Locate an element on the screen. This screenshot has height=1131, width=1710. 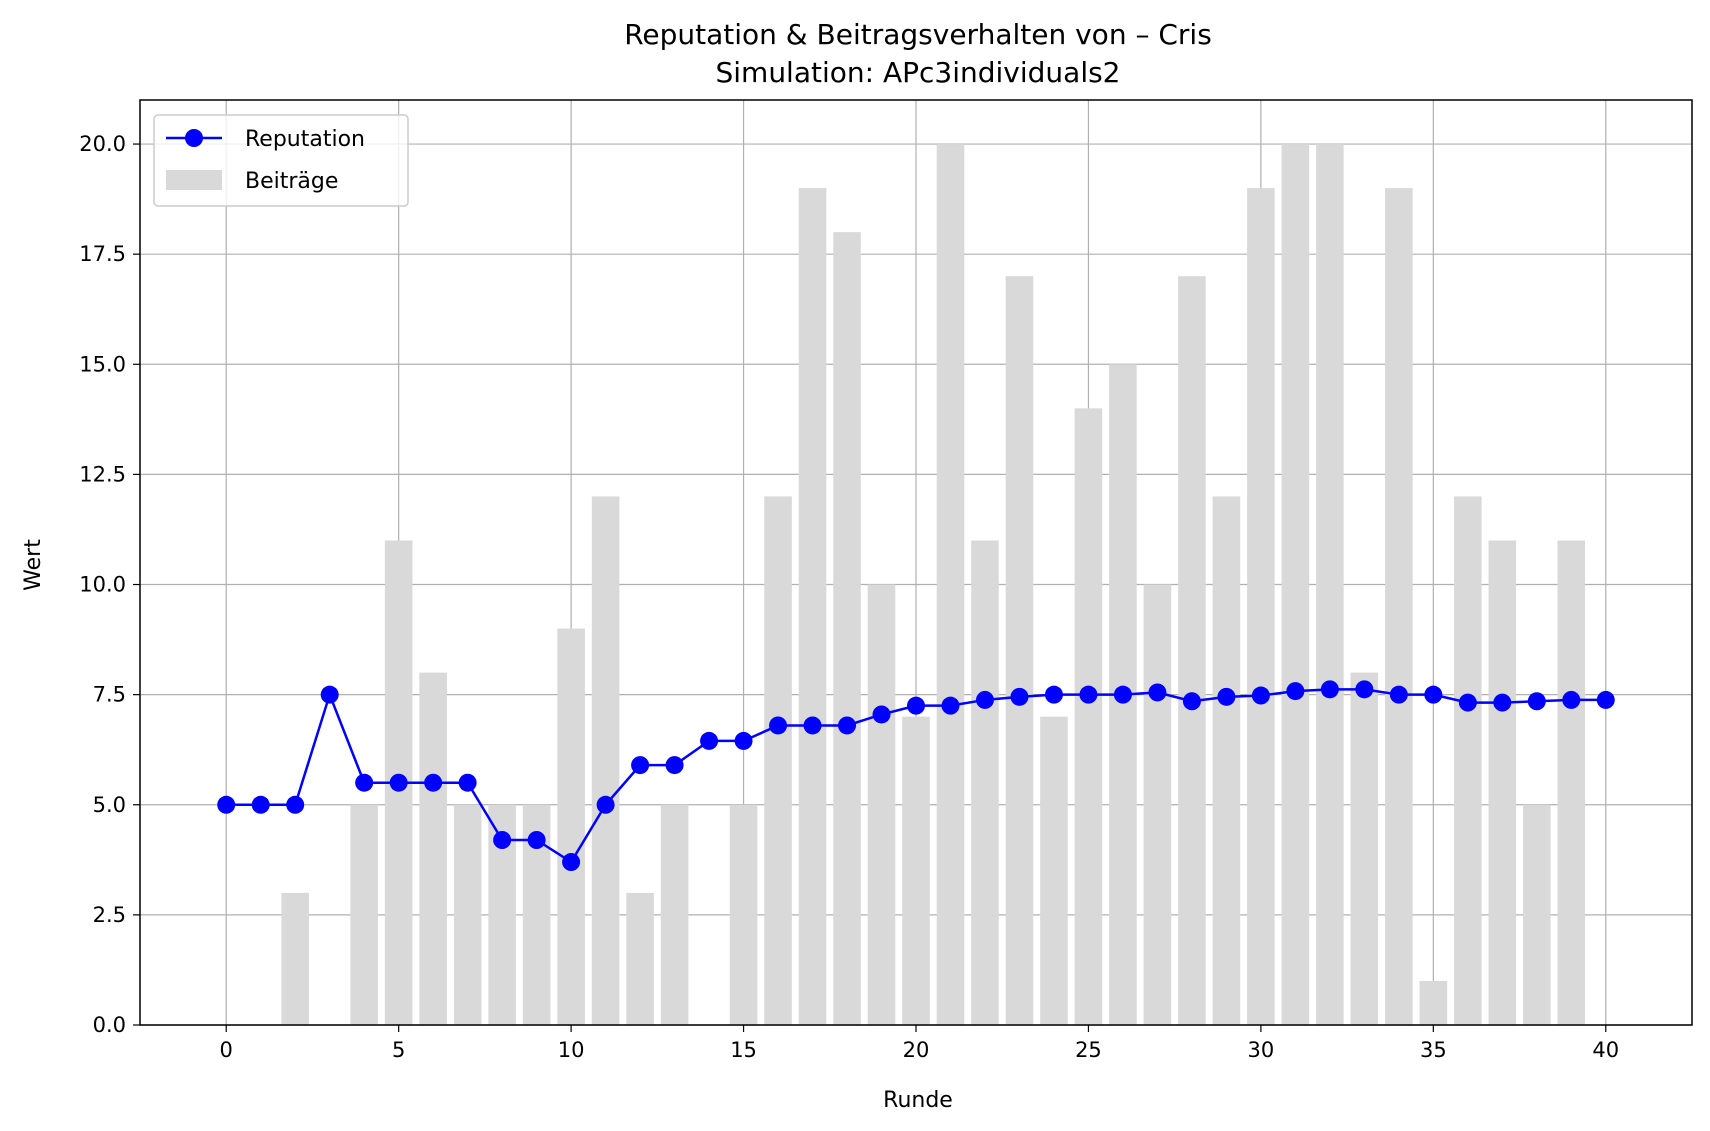
y-tick-label: 12.5 is located at coordinates (102, 474).